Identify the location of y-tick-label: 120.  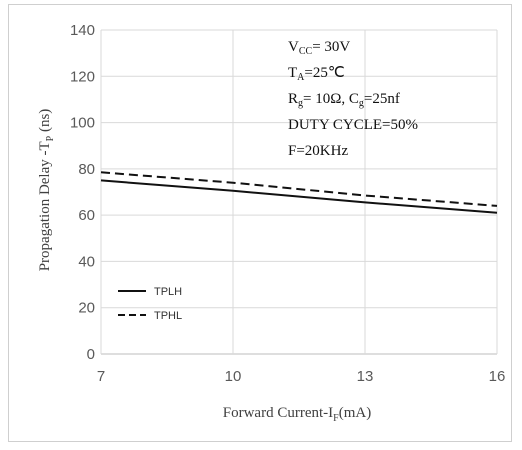
(82, 76).